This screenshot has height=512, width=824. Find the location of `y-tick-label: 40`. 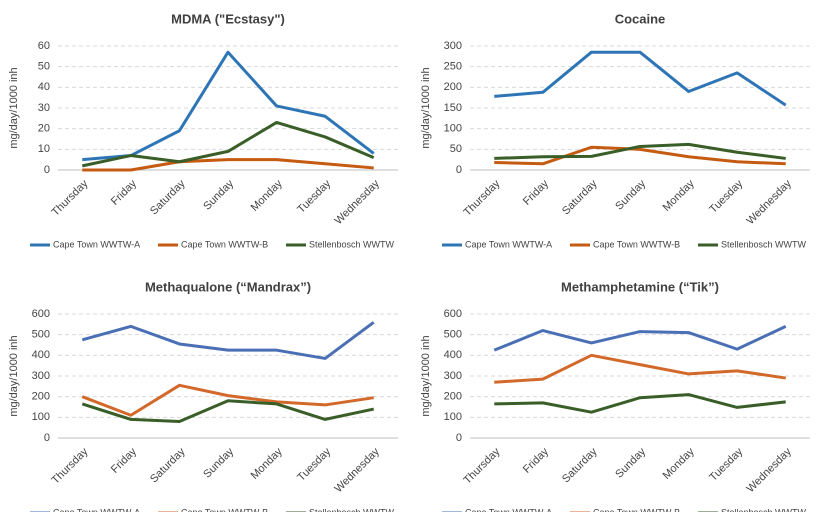

y-tick-label: 40 is located at coordinates (44, 87).